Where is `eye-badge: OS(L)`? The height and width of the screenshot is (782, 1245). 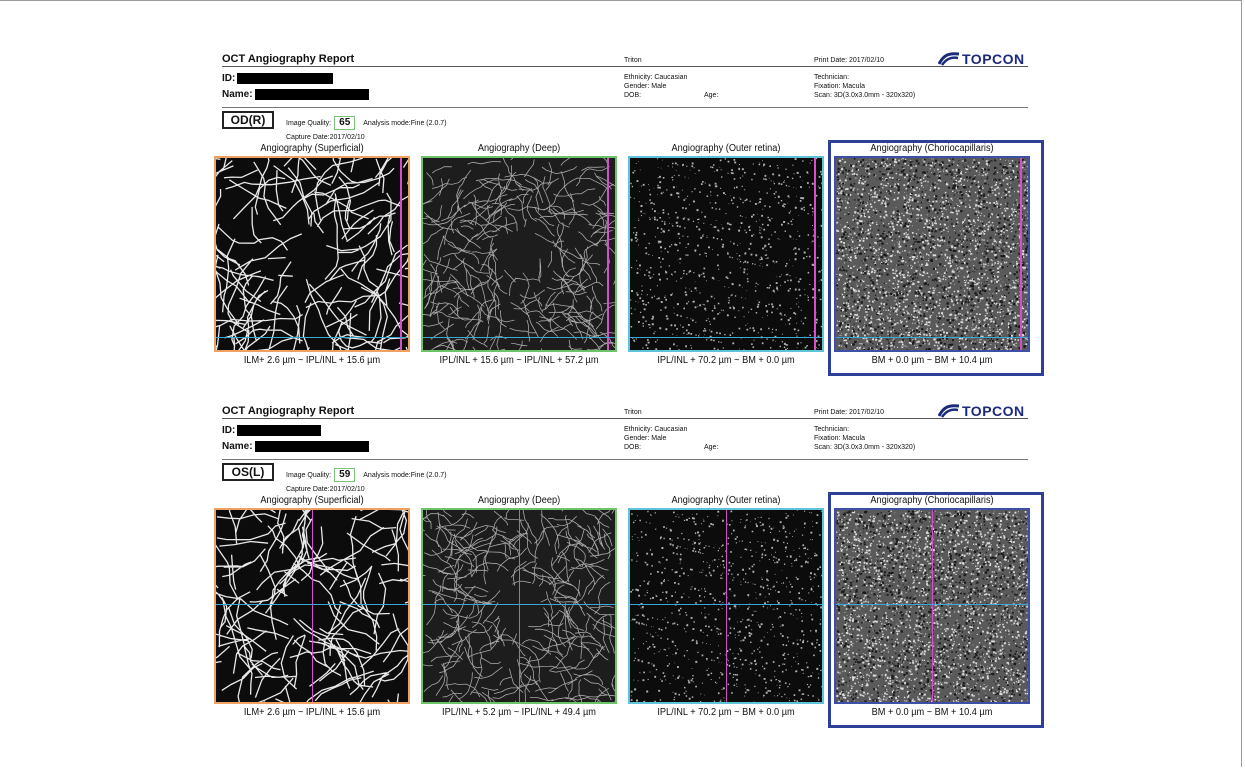
eye-badge: OS(L) is located at coordinates (248, 472).